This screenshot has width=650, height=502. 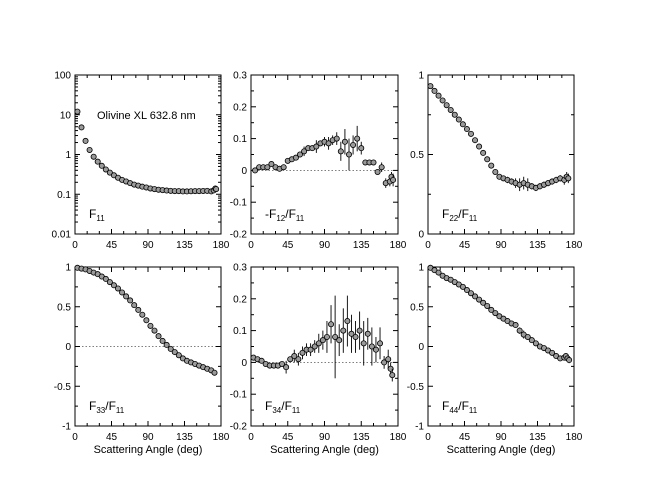 What do you see at coordinates (62, 76) in the screenshot?
I see `y-tick-label: 100` at bounding box center [62, 76].